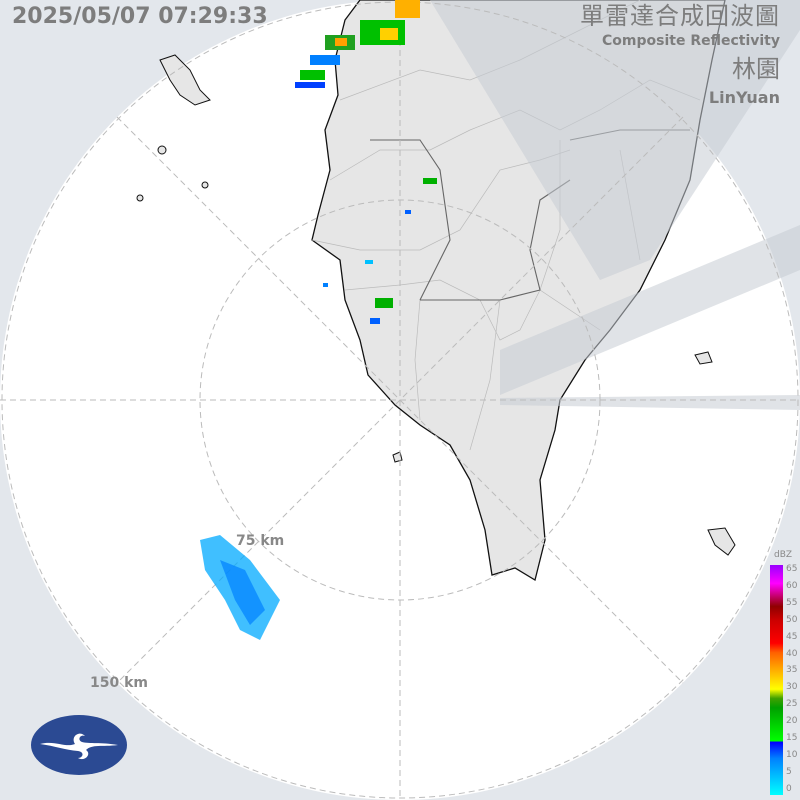 Image resolution: width=800 pixels, height=800 pixels. I want to click on product-title-en: Composite Reflectivity, so click(691, 41).